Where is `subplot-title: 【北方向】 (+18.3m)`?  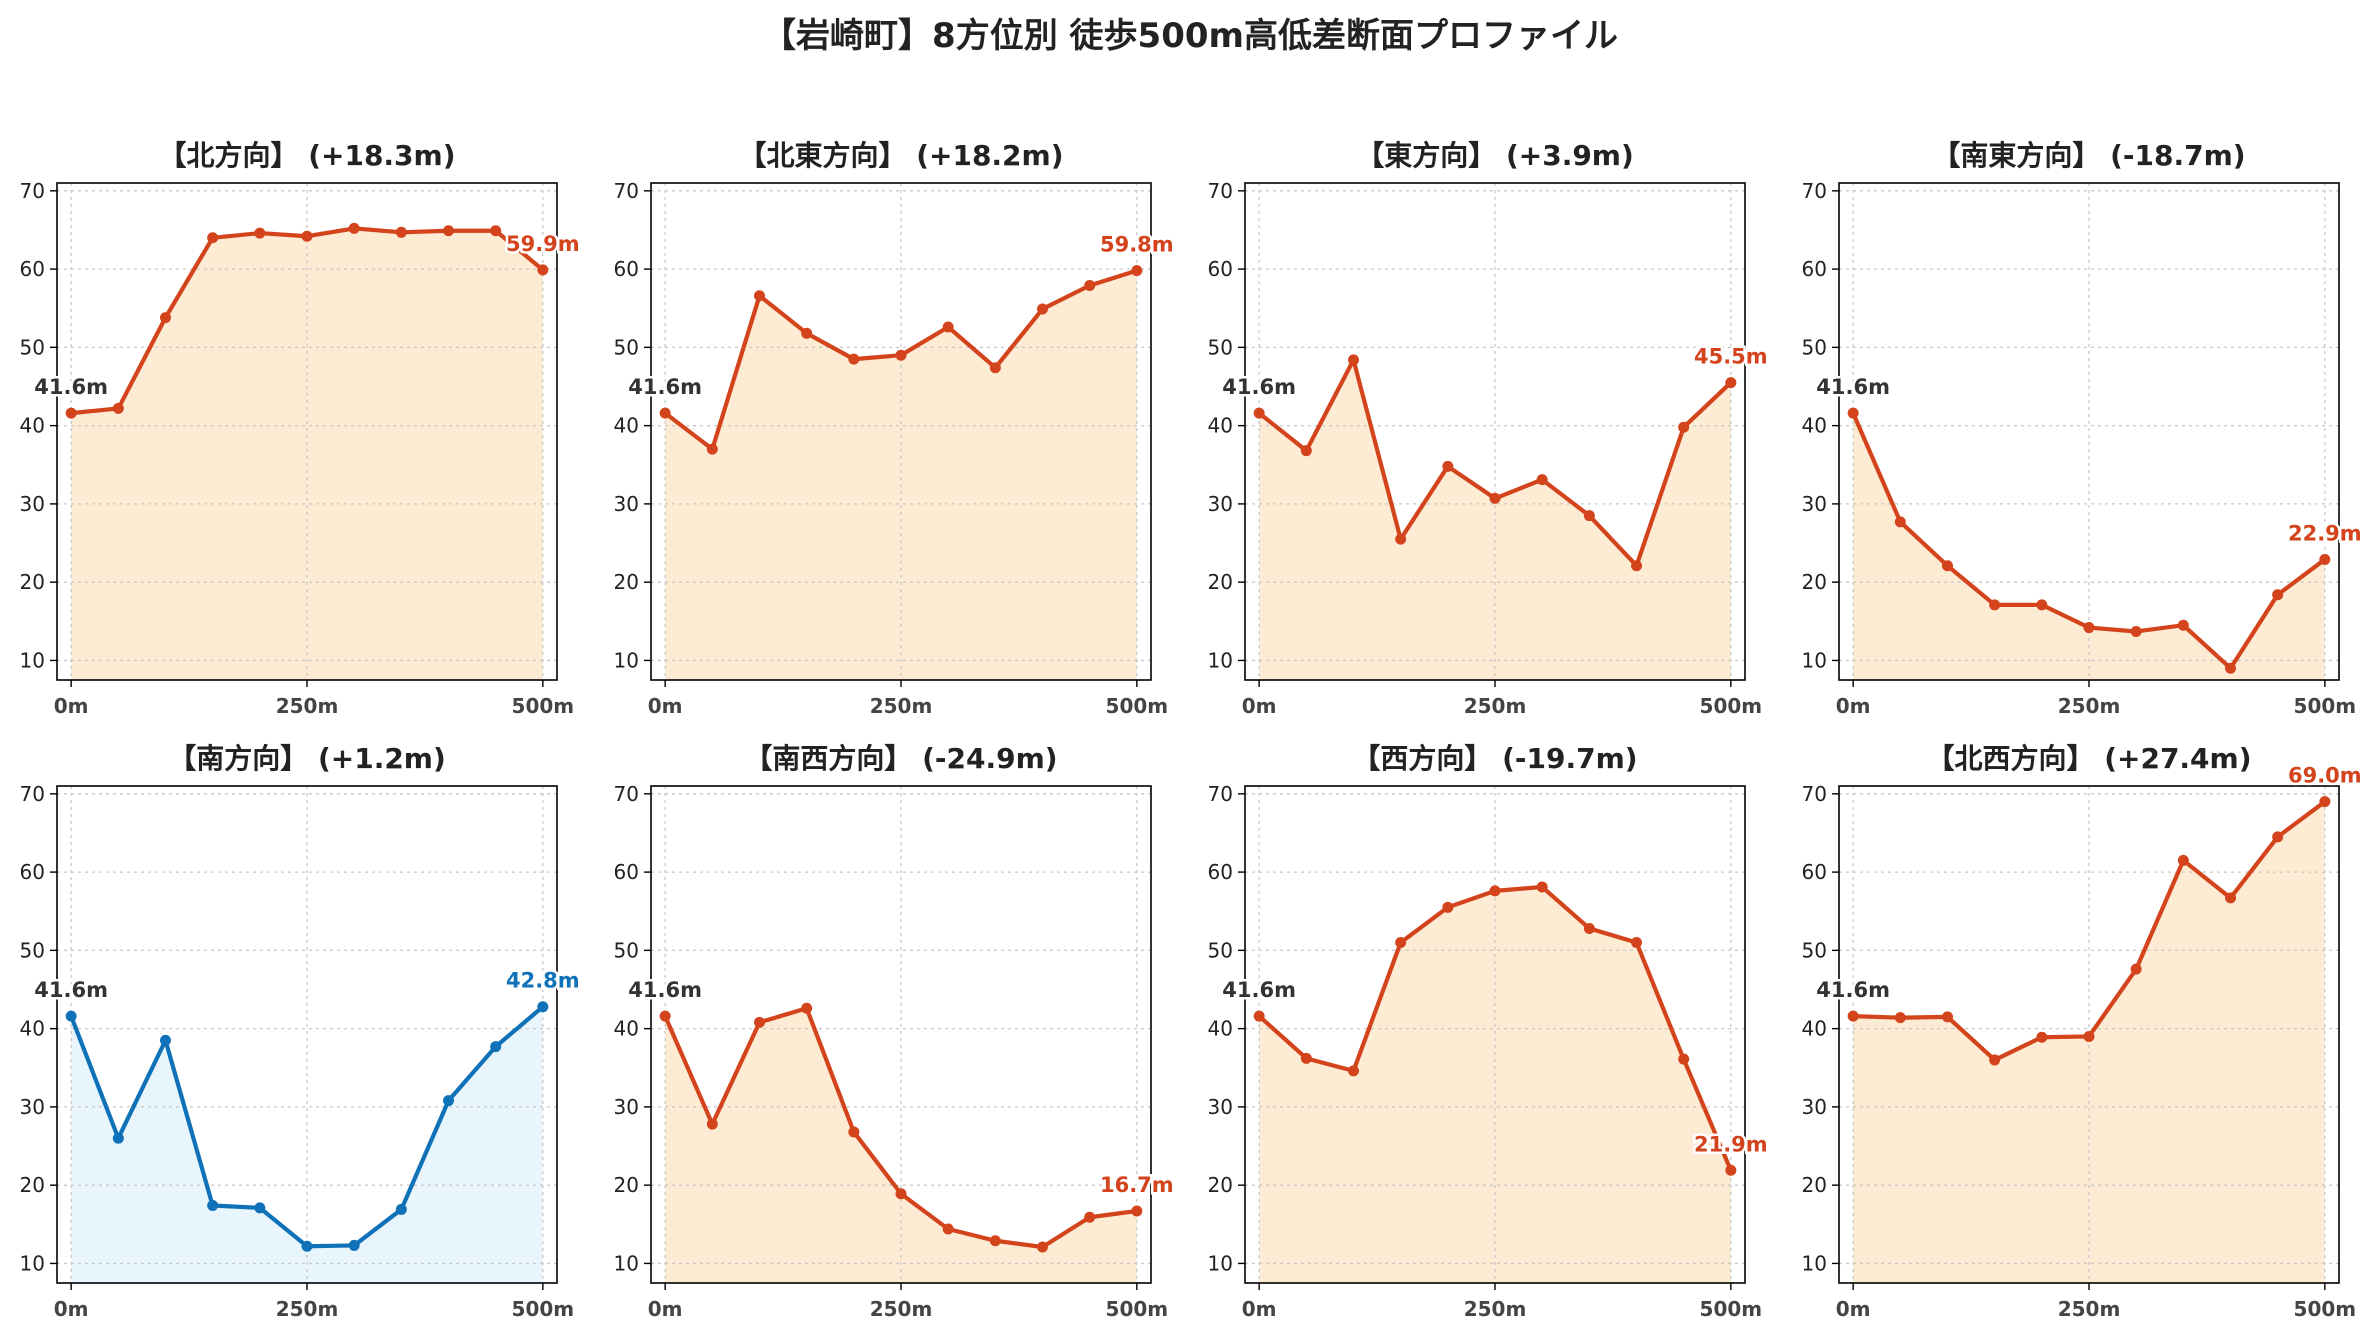
subplot-title: 【北方向】 (+18.3m) is located at coordinates (306, 155).